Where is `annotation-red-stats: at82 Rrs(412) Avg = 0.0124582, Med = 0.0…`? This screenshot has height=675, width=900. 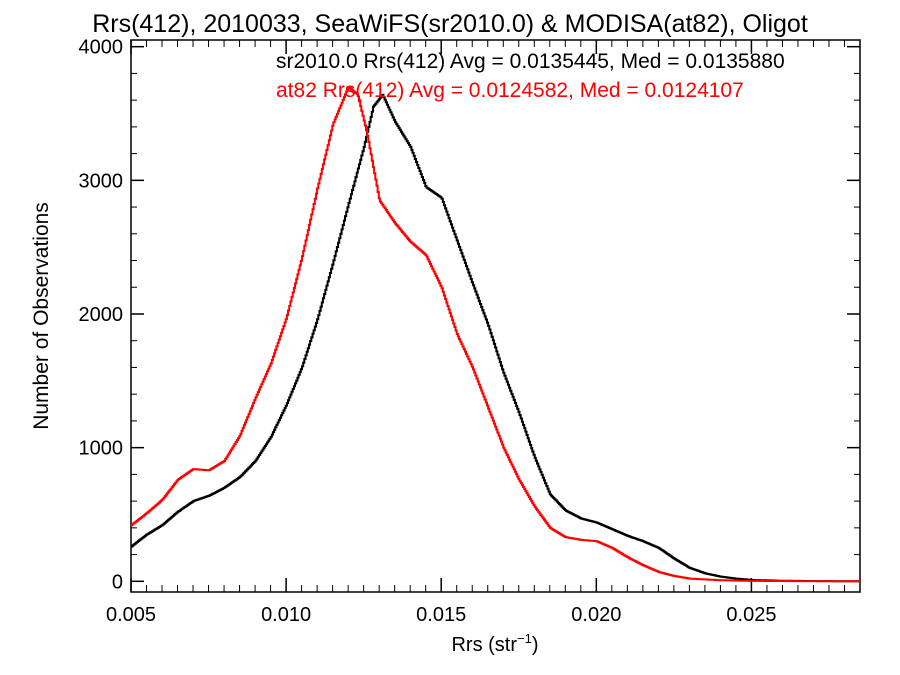
annotation-red-stats: at82 Rrs(412) Avg = 0.0124582, Med = 0.0… is located at coordinates (510, 90).